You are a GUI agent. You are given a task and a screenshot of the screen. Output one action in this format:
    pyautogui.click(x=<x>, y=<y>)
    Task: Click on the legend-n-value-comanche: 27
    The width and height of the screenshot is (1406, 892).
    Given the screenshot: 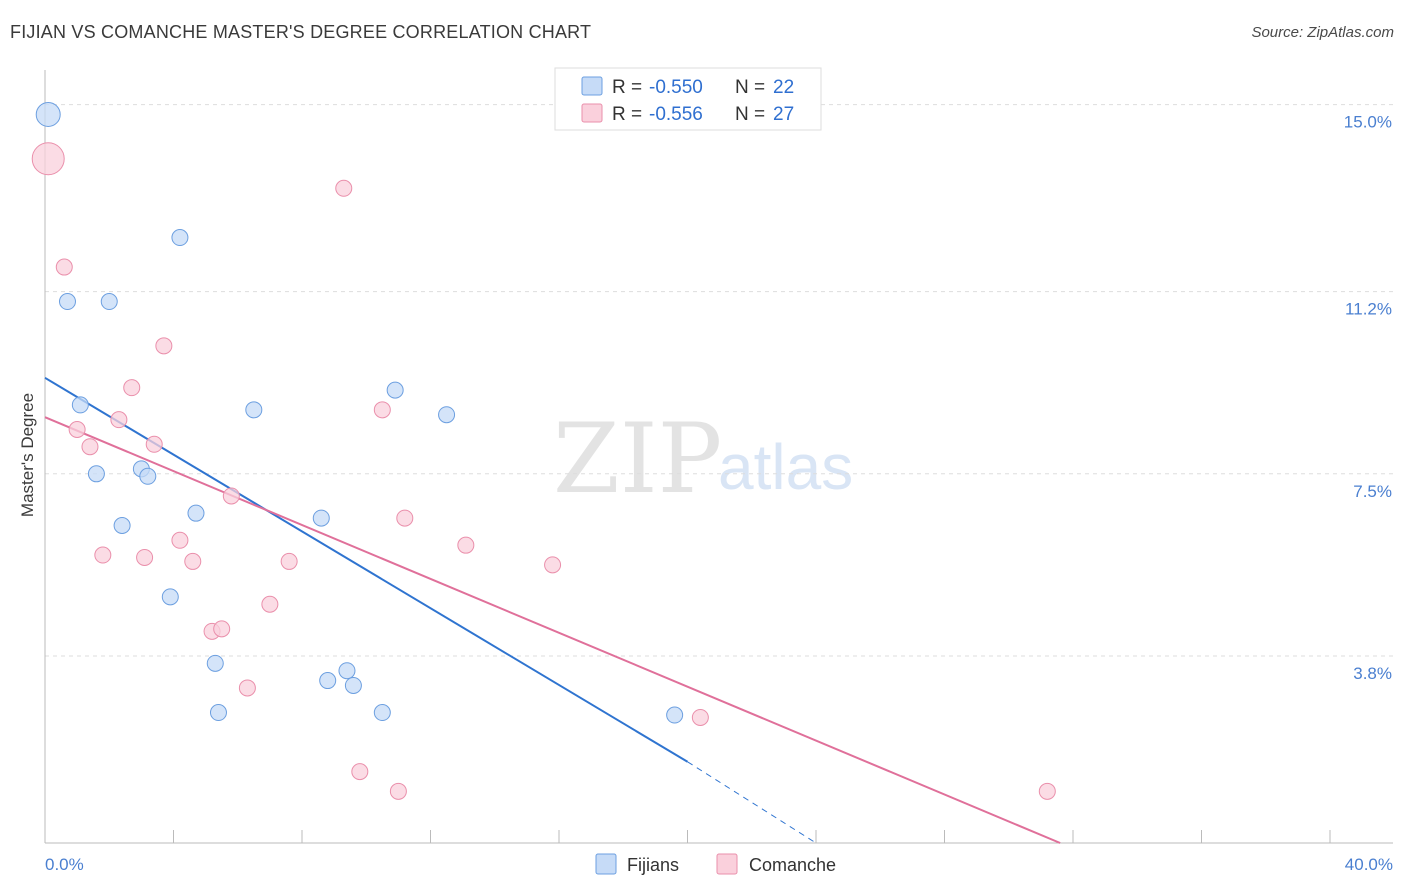 What is the action you would take?
    pyautogui.click(x=783, y=114)
    